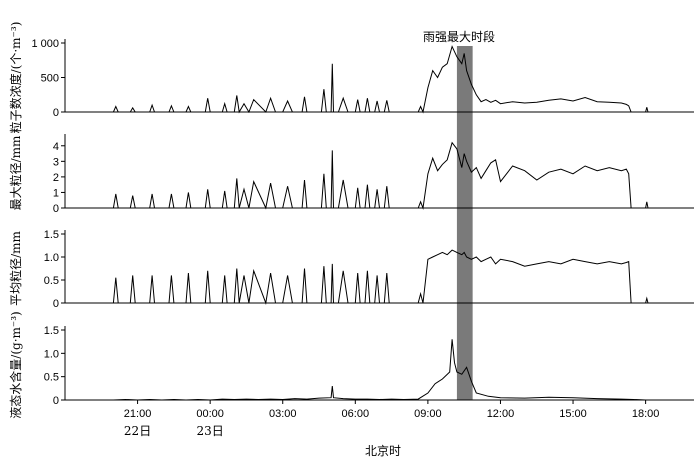 This screenshot has height=462, width=700. Describe the element at coordinates (137, 431) in the screenshot. I see `date-label: 22日` at that location.